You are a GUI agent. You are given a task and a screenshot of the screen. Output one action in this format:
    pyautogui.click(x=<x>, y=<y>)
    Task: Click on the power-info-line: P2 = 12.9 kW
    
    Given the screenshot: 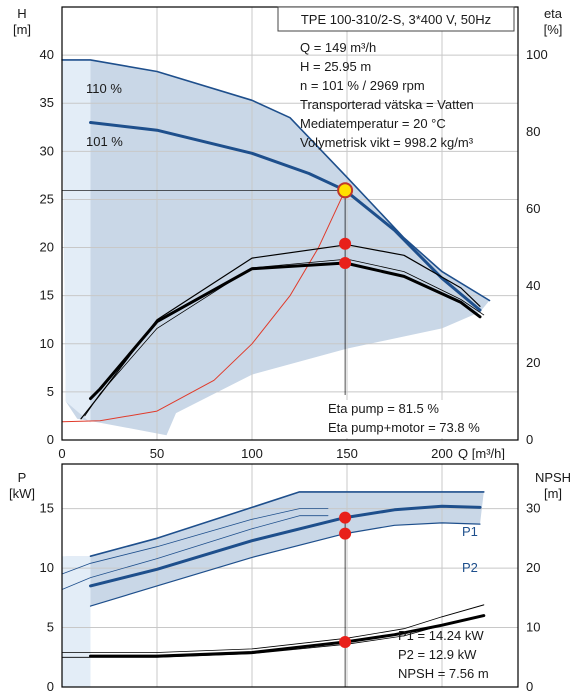 What is the action you would take?
    pyautogui.click(x=437, y=654)
    